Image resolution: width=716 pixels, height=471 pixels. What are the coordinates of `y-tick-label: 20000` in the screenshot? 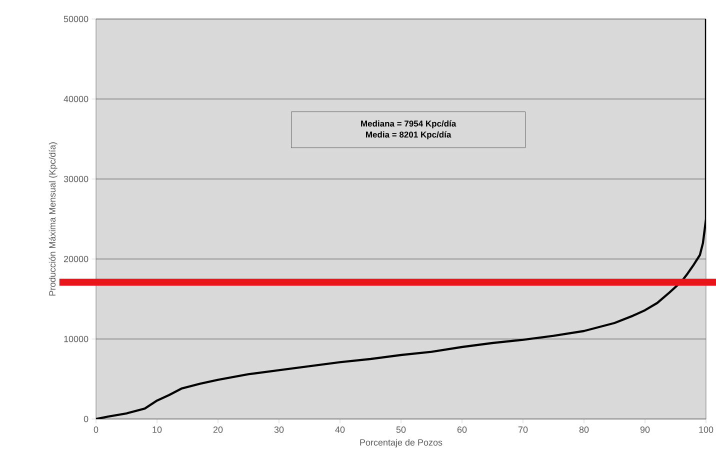 It's located at (76, 259).